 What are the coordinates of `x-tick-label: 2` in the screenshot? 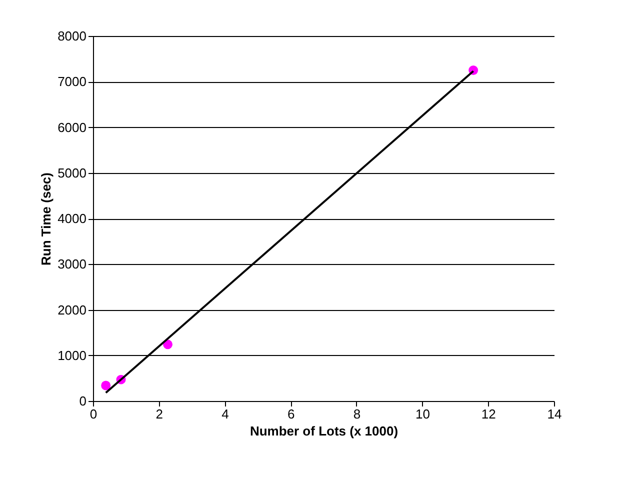 It's located at (159, 414).